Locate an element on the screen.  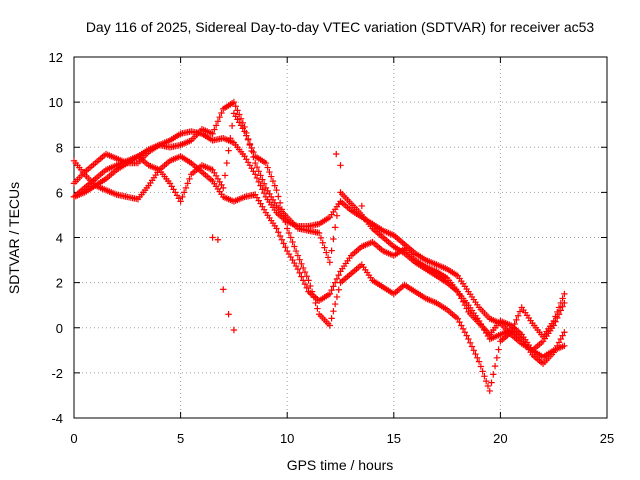
y-tick-label: 2 is located at coordinates (59, 283).